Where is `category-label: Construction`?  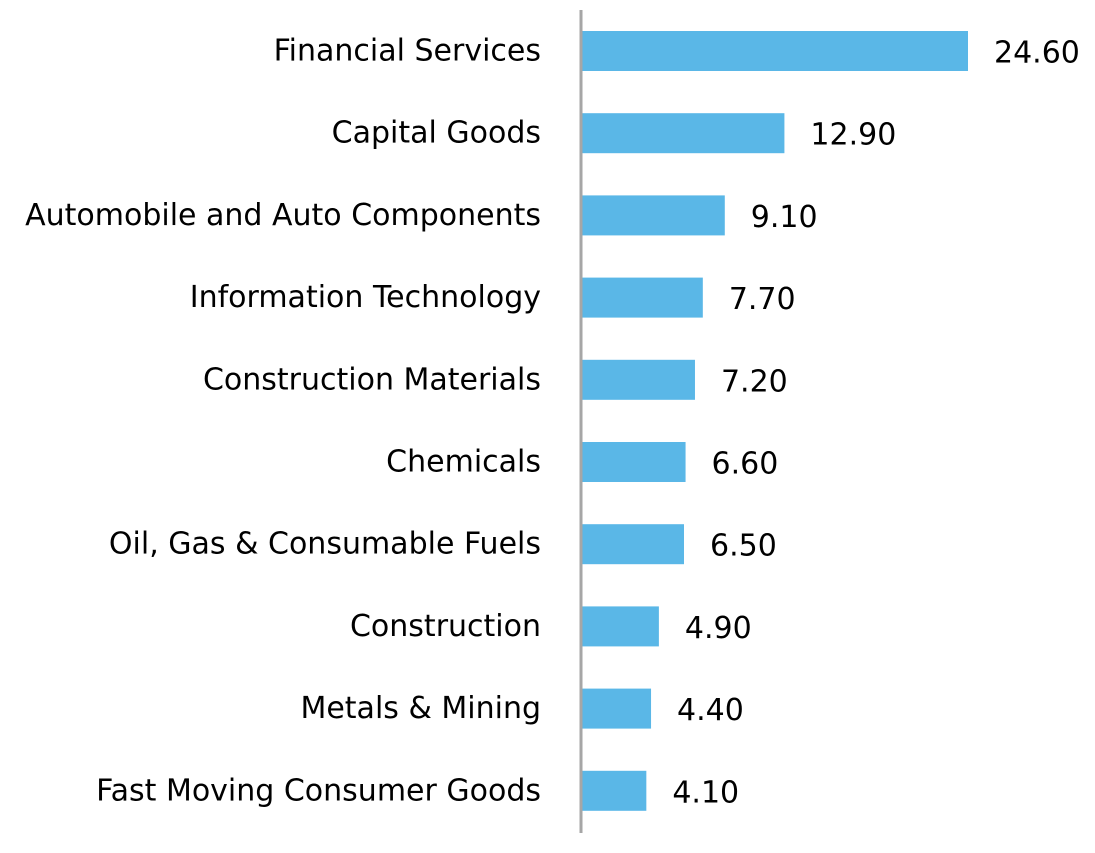 category-label: Construction is located at coordinates (445, 626).